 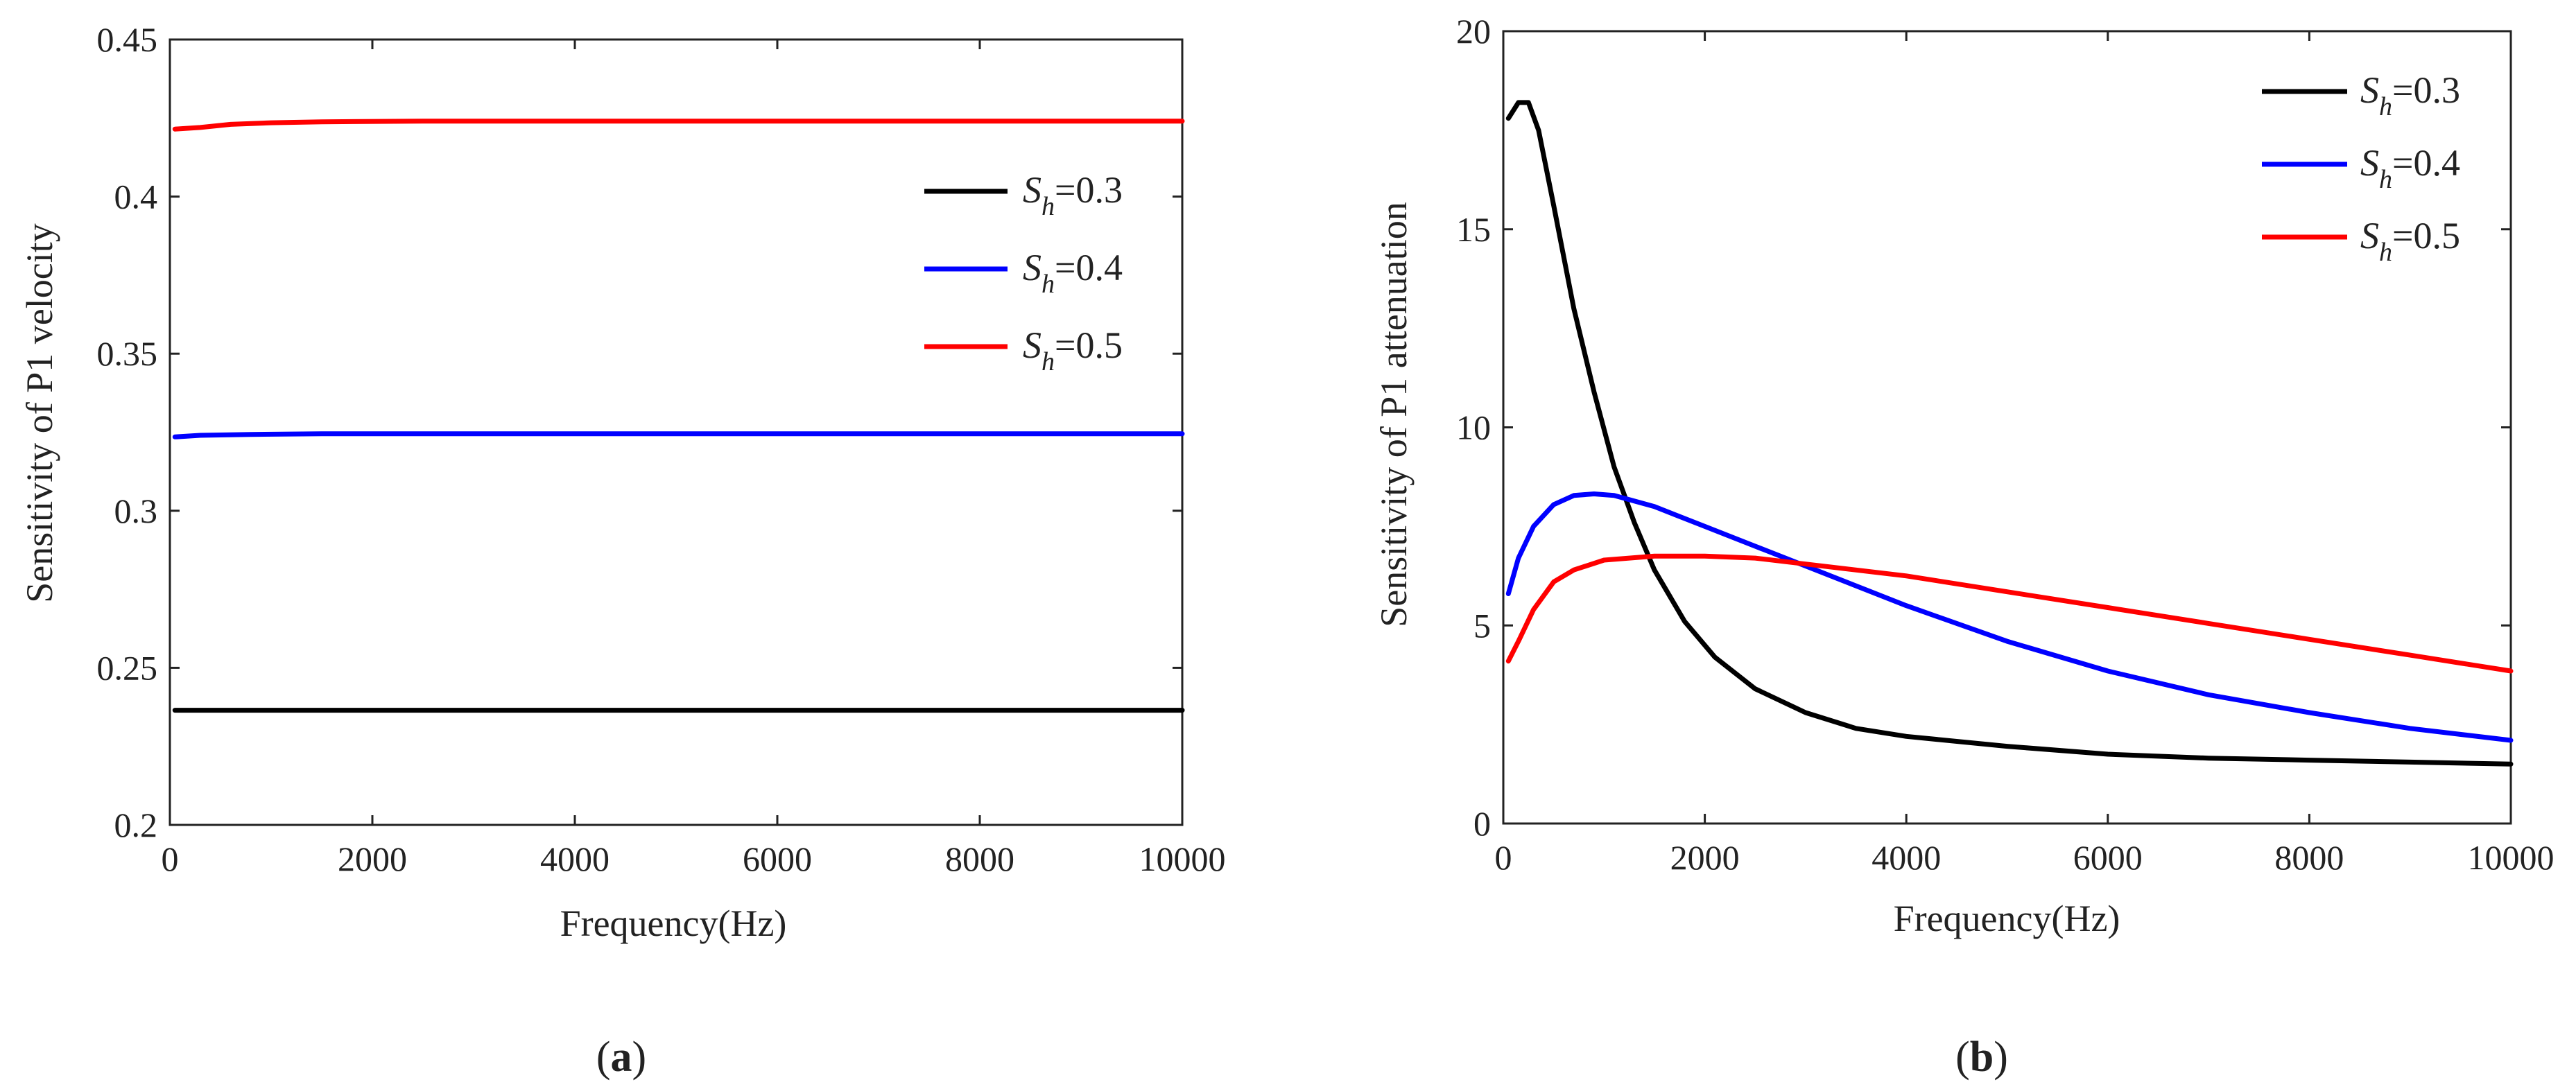 What do you see at coordinates (2511, 858) in the screenshot?
I see `x-tick-label-b: 10000` at bounding box center [2511, 858].